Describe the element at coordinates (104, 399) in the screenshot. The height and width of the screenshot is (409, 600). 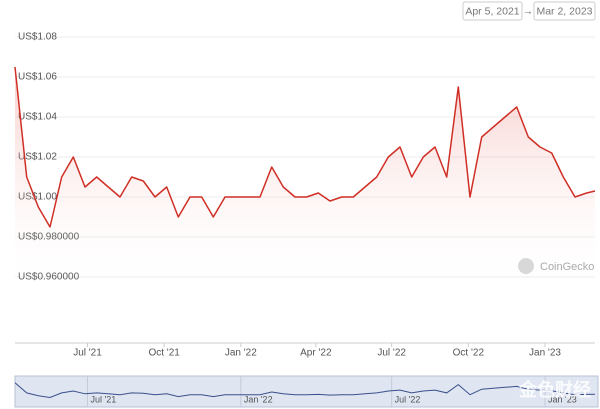
I see `navigator-tick-label: Jul '21` at that location.